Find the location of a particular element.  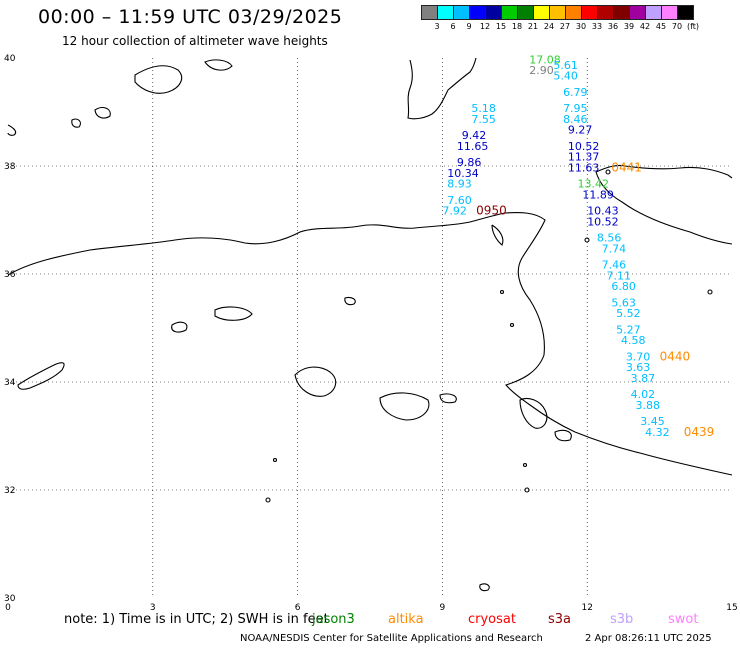

small-island-c is located at coordinates (350, 301).